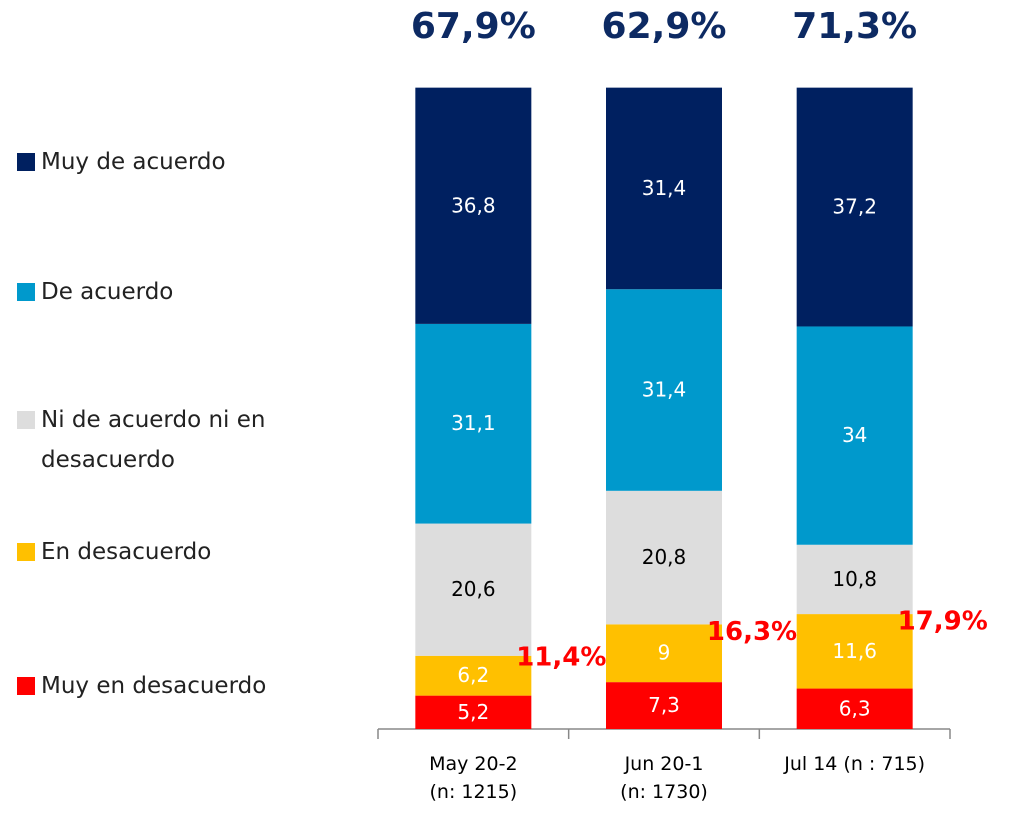 The image size is (1010, 813). I want to click on legend-item: Muy de acuerdo, so click(162, 162).